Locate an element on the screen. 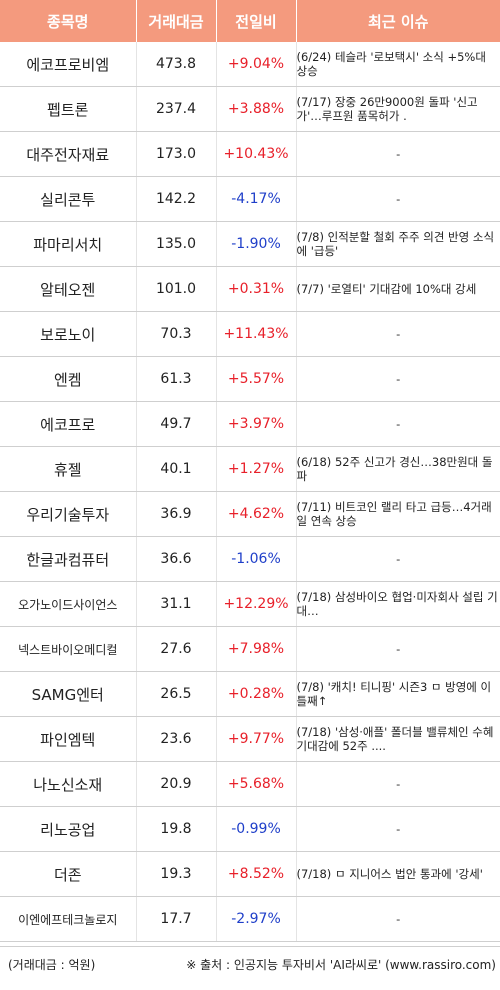 This screenshot has width=500, height=990. stock-name-cell: 에코프로비엠 is located at coordinates (68, 64).